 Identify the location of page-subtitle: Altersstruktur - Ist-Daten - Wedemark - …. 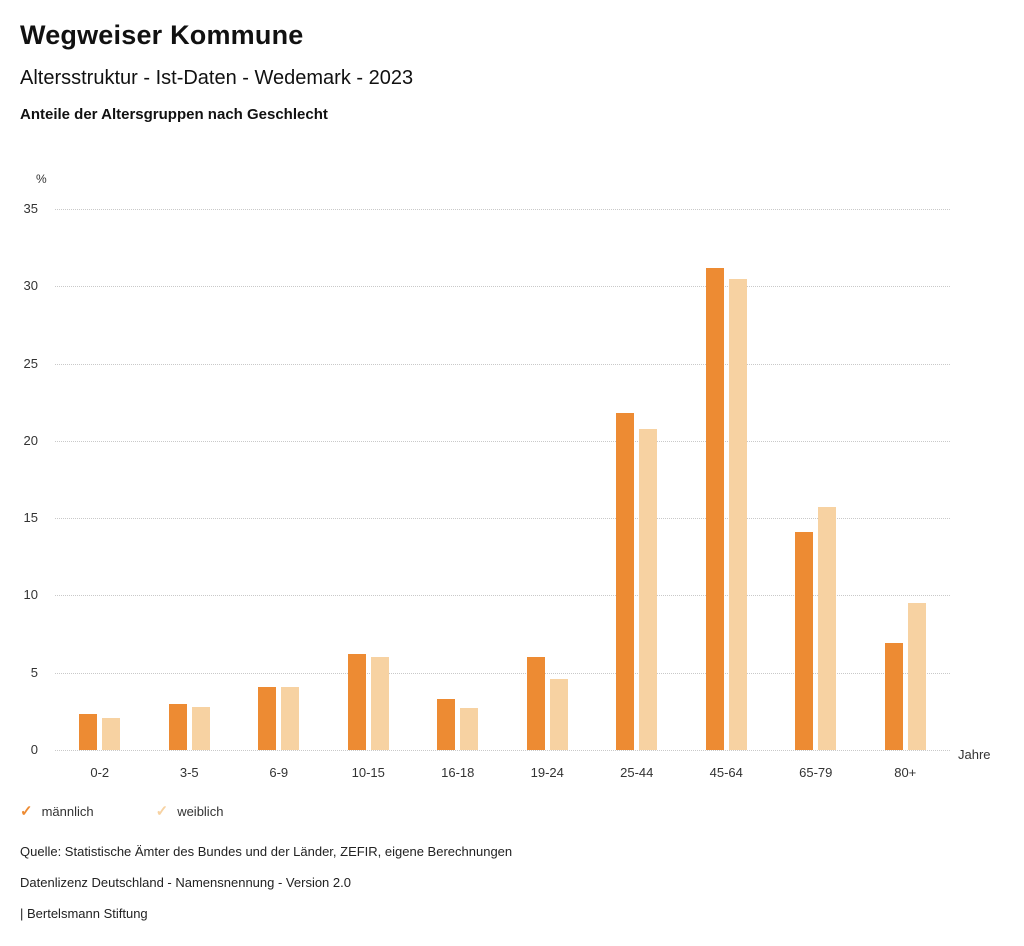
(217, 78).